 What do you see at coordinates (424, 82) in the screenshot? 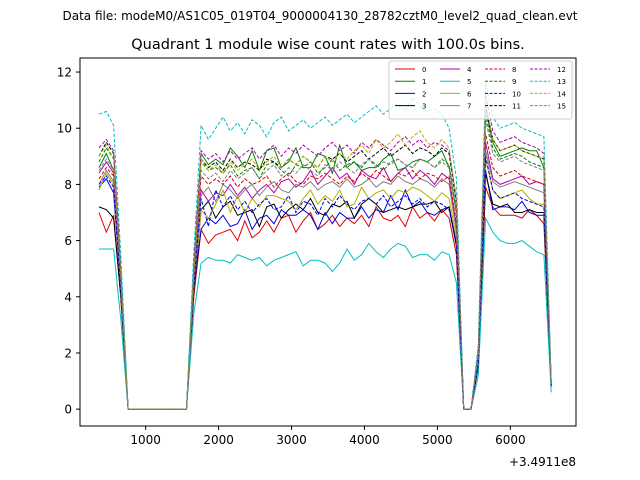
I see `legend-label-1: 1` at bounding box center [424, 82].